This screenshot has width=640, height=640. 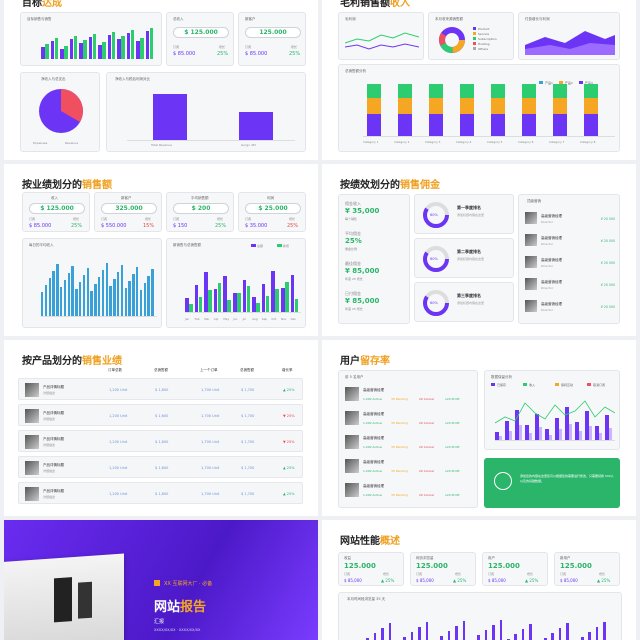 I want to click on ring-percent: 60%, so click(x=434, y=215).